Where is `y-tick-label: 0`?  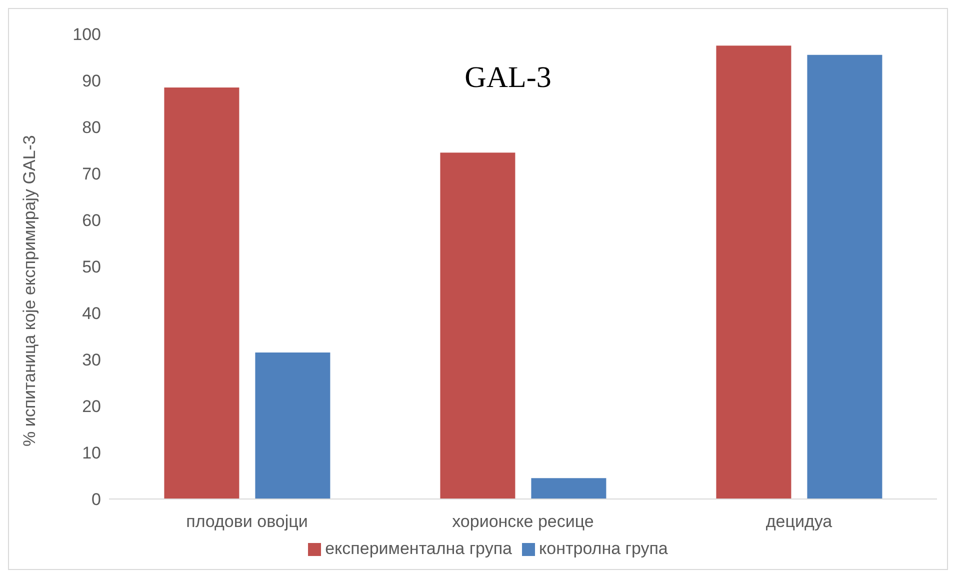 y-tick-label: 0 is located at coordinates (96, 500).